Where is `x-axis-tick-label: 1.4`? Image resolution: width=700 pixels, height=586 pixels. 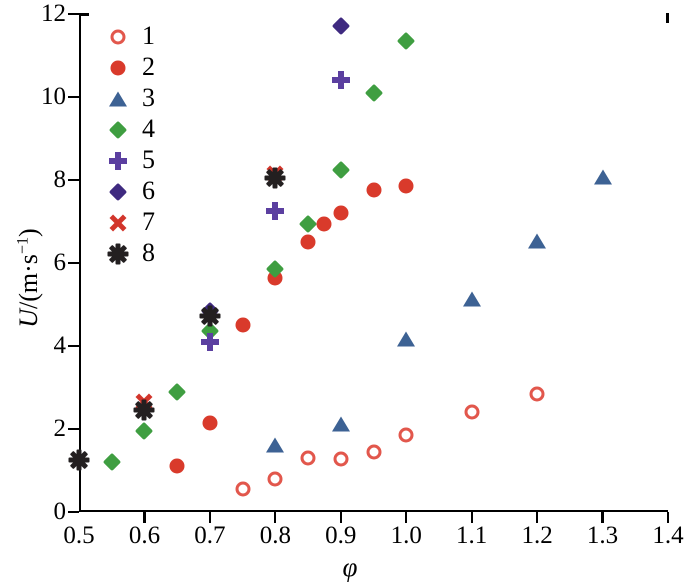 x-axis-tick-label: 1.4 is located at coordinates (668, 535).